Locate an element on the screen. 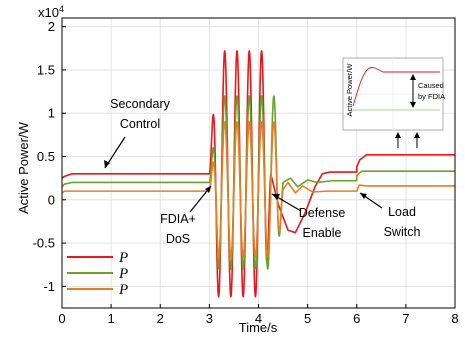  y-axis-multiplier: x104 is located at coordinates (51, 12).